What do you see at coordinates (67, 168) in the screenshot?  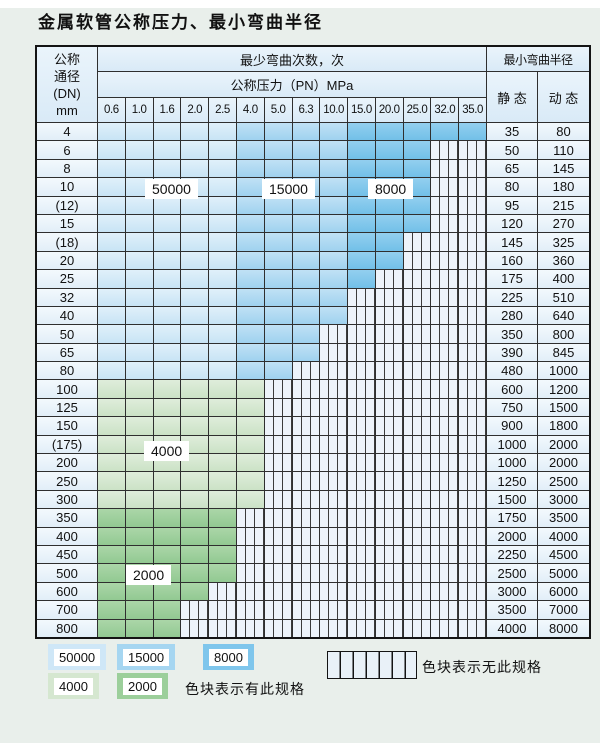 I see `dn-cell: 8` at bounding box center [67, 168].